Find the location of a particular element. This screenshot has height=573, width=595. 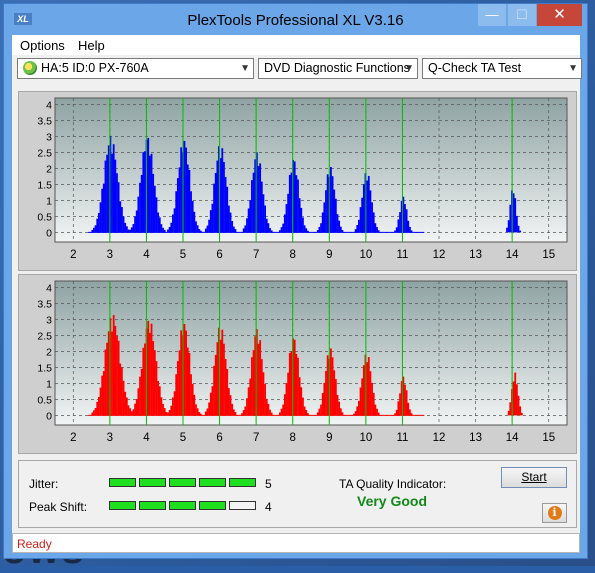

drive-select: HA:5 ID:0 PX-760A ▼ is located at coordinates (135, 68).